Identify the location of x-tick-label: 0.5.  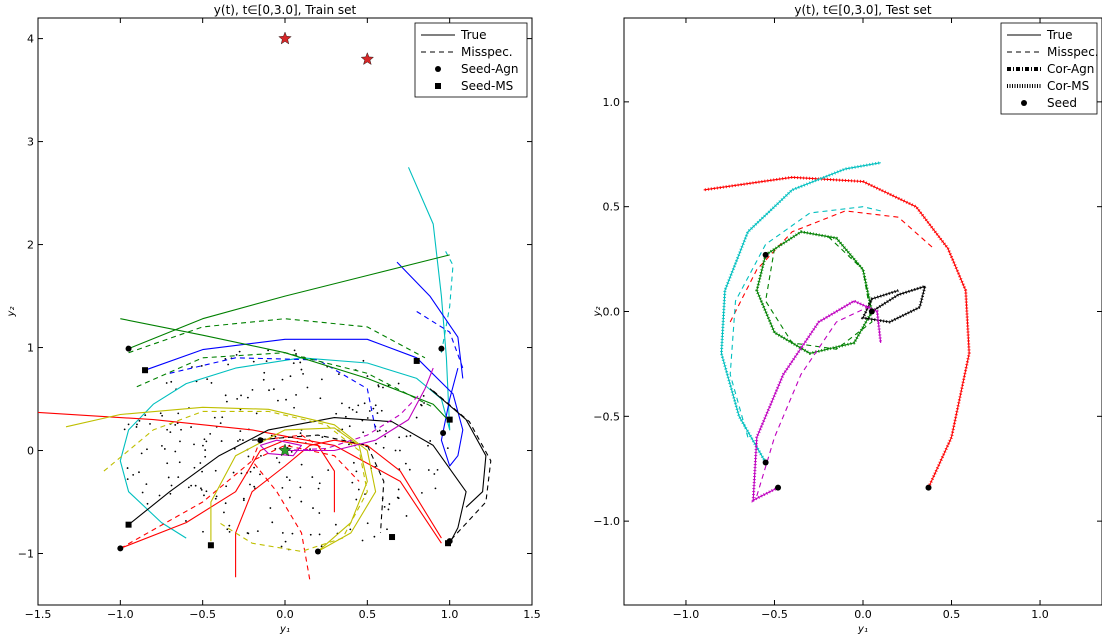
(952, 614).